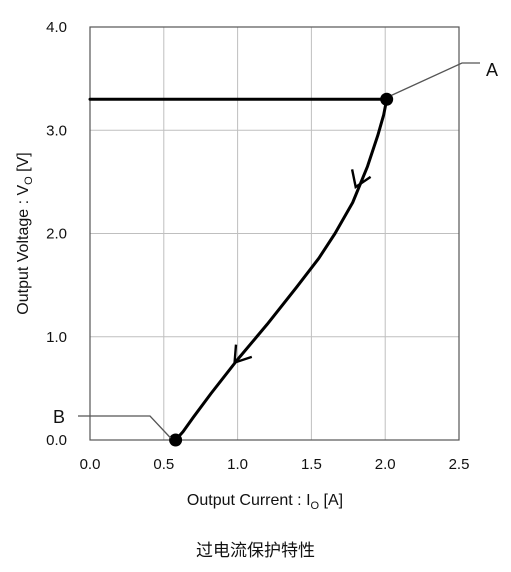 The width and height of the screenshot is (511, 572). What do you see at coordinates (56, 27) in the screenshot?
I see `y-tick-label: 4.0` at bounding box center [56, 27].